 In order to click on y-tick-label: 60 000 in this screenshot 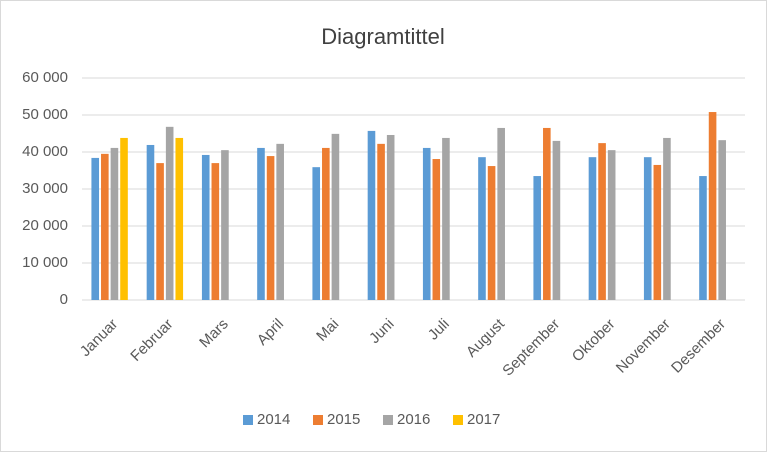, I will do `click(45, 77)`.